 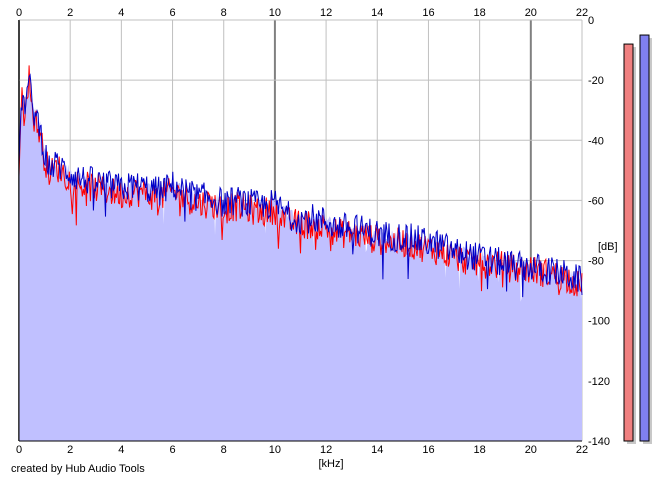 I want to click on level-meter-left, so click(x=628, y=242).